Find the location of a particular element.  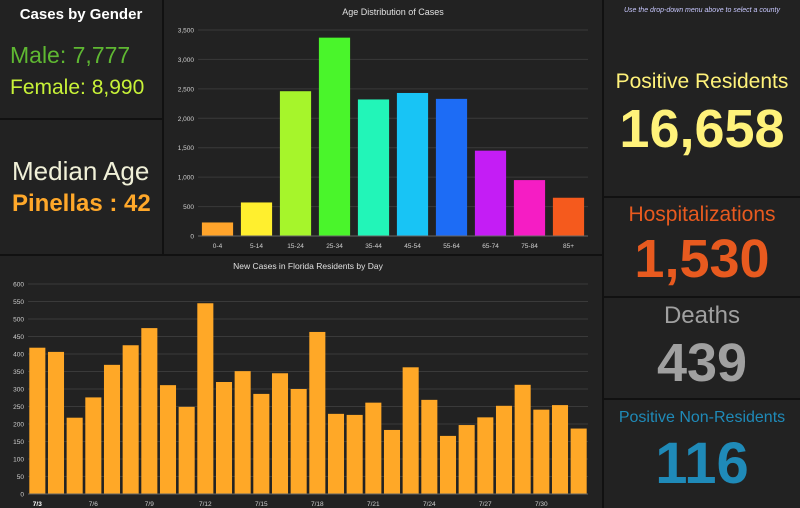

x-tick-label: 15-24 is located at coordinates (295, 246).